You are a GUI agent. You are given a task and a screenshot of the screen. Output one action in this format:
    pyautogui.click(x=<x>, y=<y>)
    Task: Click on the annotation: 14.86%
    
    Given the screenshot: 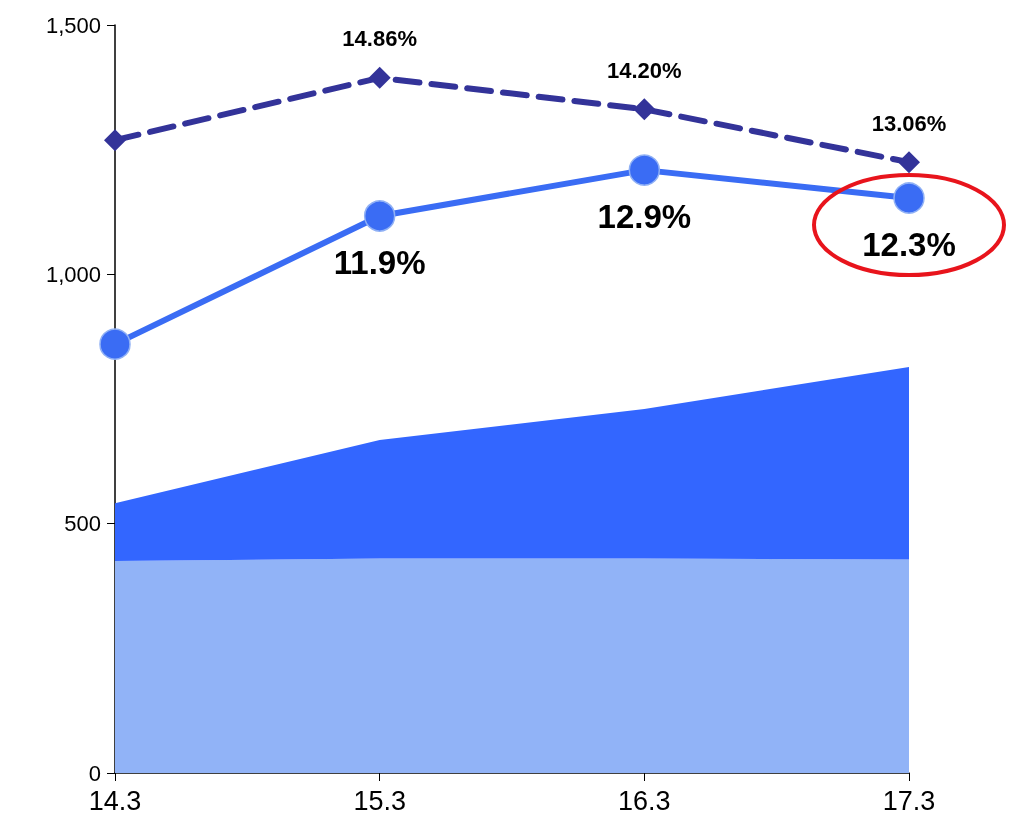 What is the action you would take?
    pyautogui.click(x=379, y=39)
    